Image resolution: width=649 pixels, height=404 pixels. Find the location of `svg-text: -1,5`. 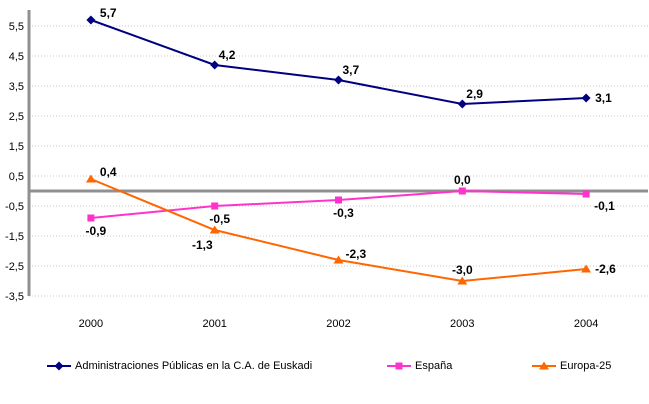

svg-text: -1,5 is located at coordinates (14, 237).